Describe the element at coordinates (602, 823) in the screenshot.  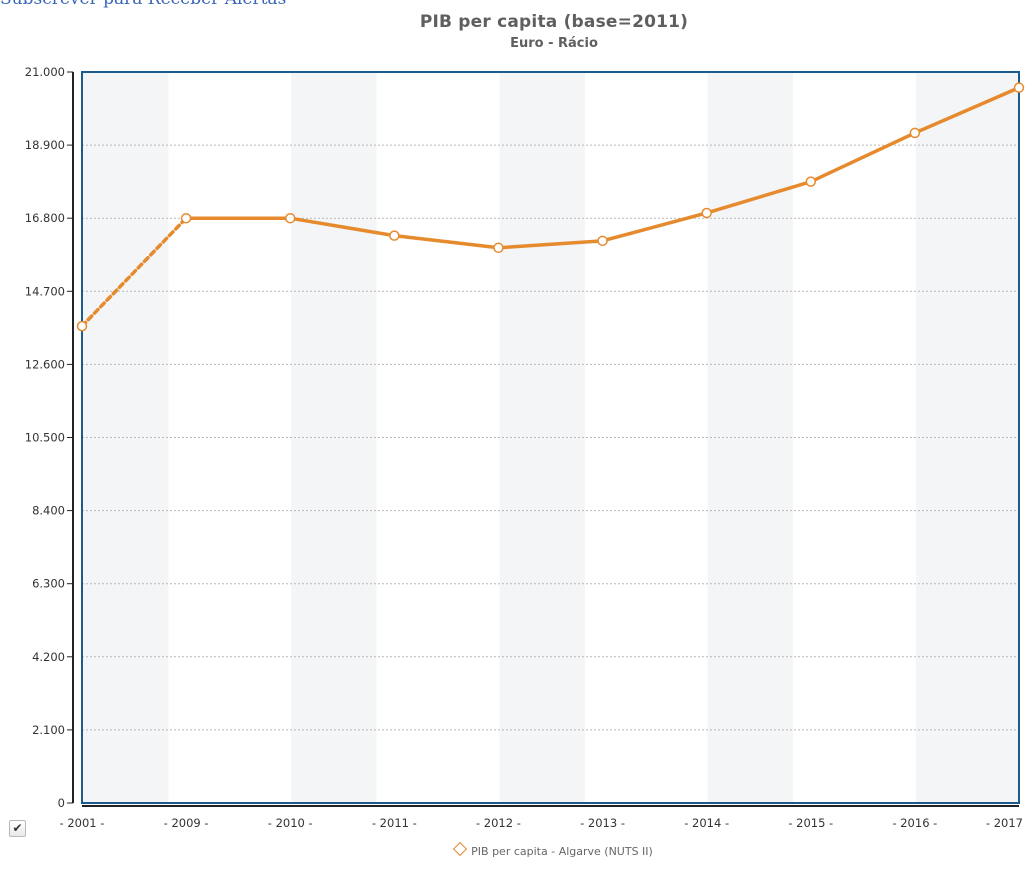
I see `x-tick-label: - 2013 -` at that location.